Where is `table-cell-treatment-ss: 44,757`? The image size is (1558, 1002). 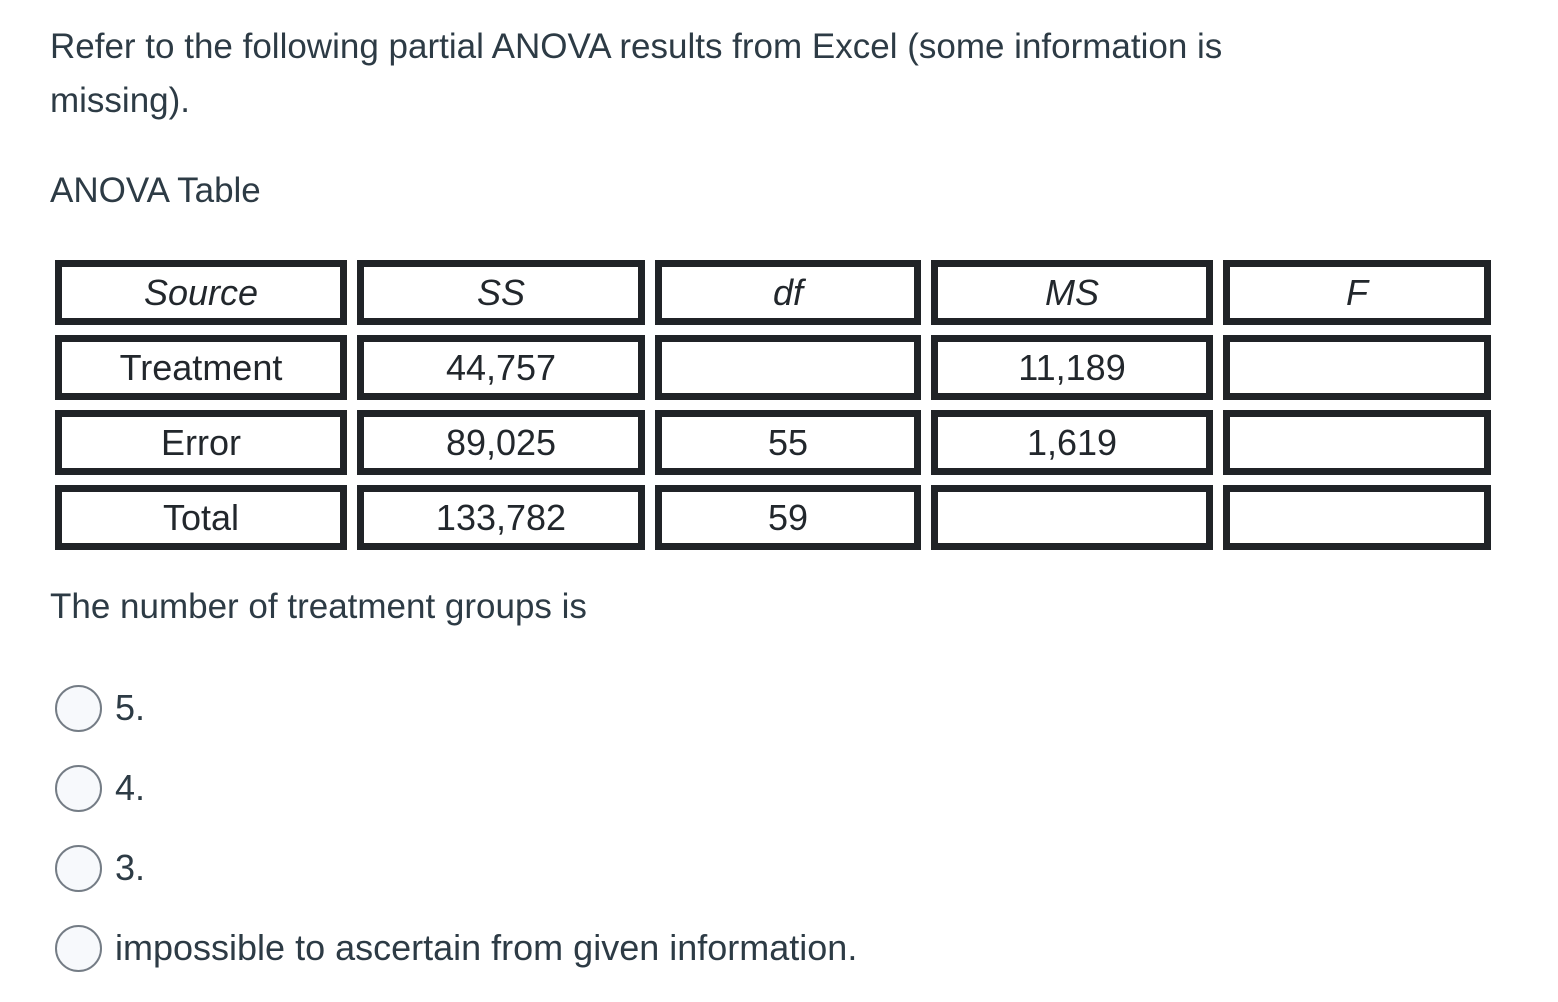
table-cell-treatment-ss: 44,757 is located at coordinates (501, 367).